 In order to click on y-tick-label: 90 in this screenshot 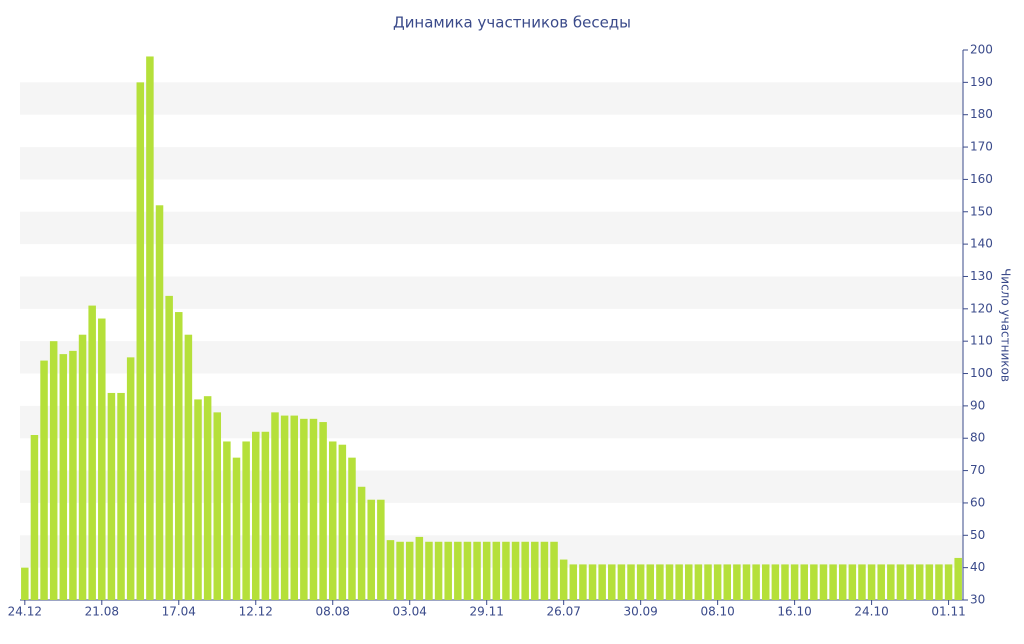, I will do `click(977, 405)`.